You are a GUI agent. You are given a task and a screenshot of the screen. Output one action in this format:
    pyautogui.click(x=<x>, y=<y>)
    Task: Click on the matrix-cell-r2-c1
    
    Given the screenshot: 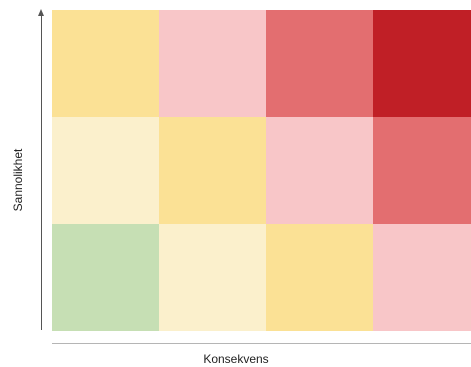 What is the action you would take?
    pyautogui.click(x=105, y=170)
    